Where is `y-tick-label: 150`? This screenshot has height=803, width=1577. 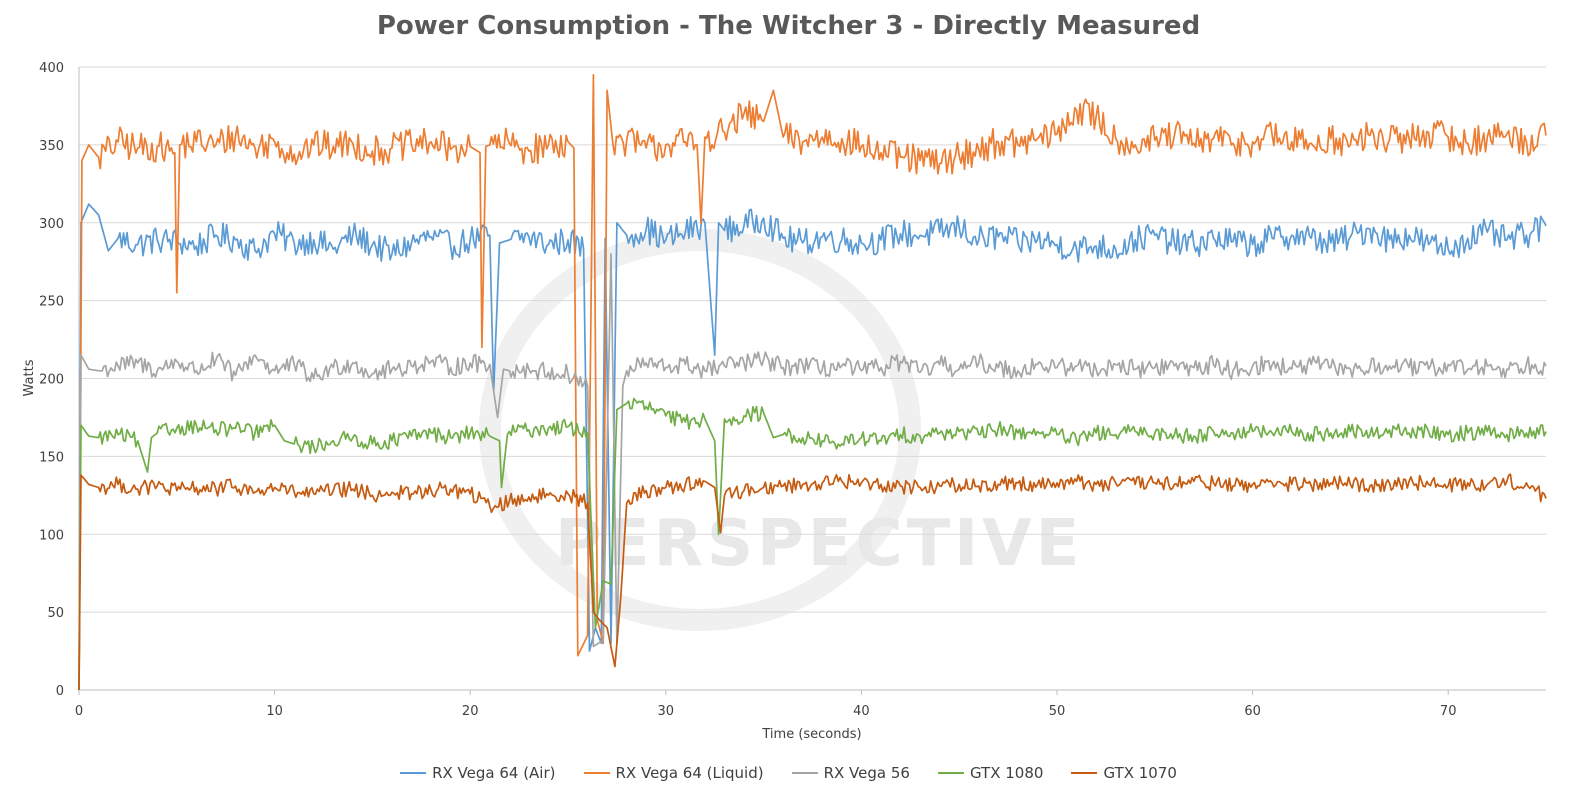 y-tick-label: 150 is located at coordinates (51, 457).